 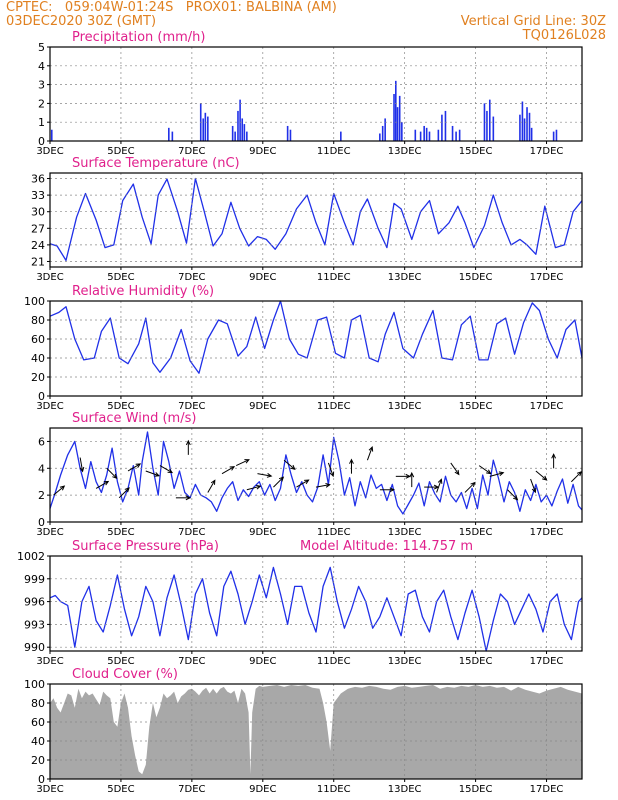 What do you see at coordinates (38, 339) in the screenshot?
I see `y-tick-label: 60` at bounding box center [38, 339].